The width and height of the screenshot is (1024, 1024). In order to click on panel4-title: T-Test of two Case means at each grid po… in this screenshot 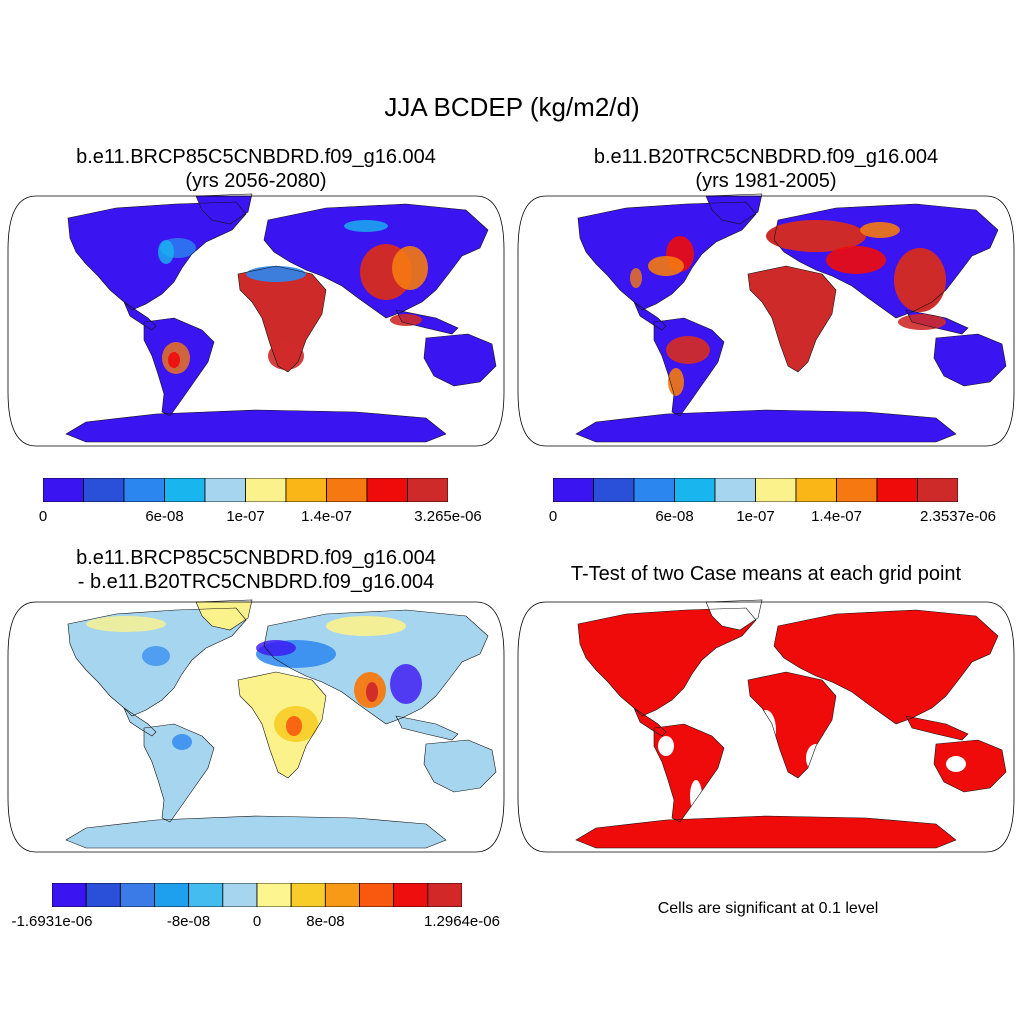, I will do `click(766, 574)`.